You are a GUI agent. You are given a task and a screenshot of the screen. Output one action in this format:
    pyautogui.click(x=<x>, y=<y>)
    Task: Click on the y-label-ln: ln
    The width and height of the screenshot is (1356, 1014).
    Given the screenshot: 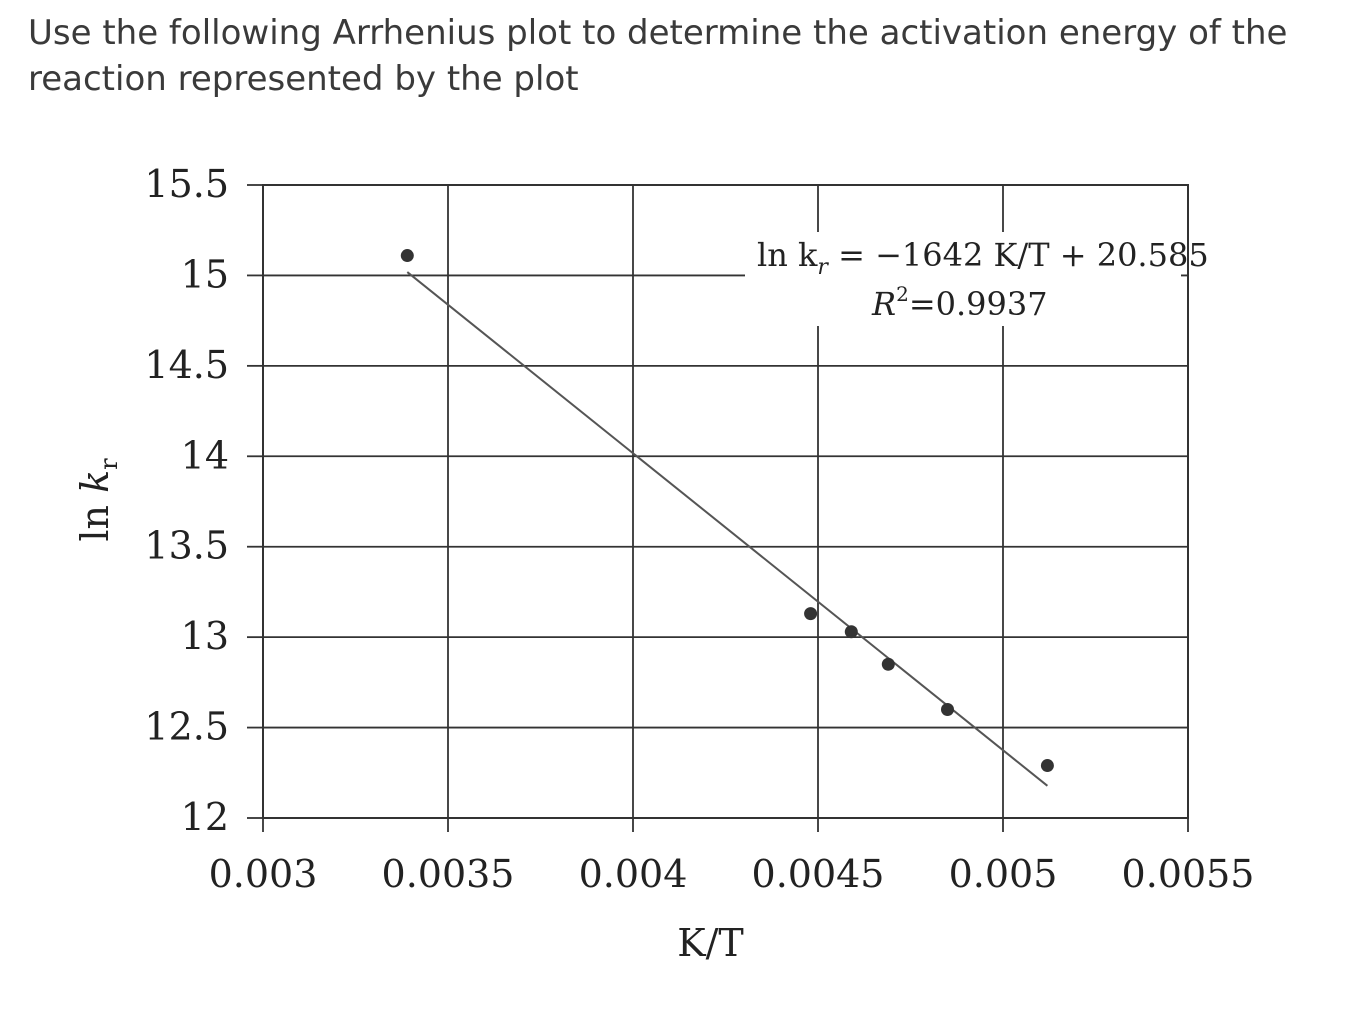 What is the action you would take?
    pyautogui.click(x=95, y=517)
    